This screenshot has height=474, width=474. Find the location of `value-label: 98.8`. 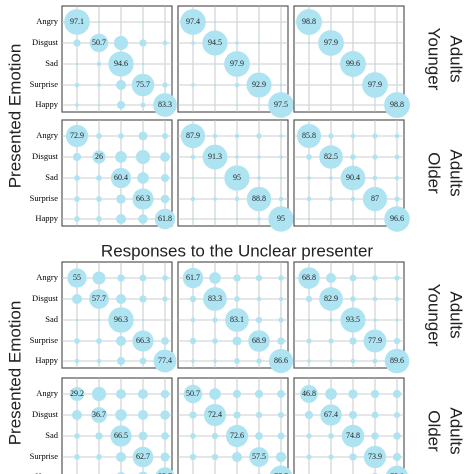

value-label: 98.8 is located at coordinates (309, 21).